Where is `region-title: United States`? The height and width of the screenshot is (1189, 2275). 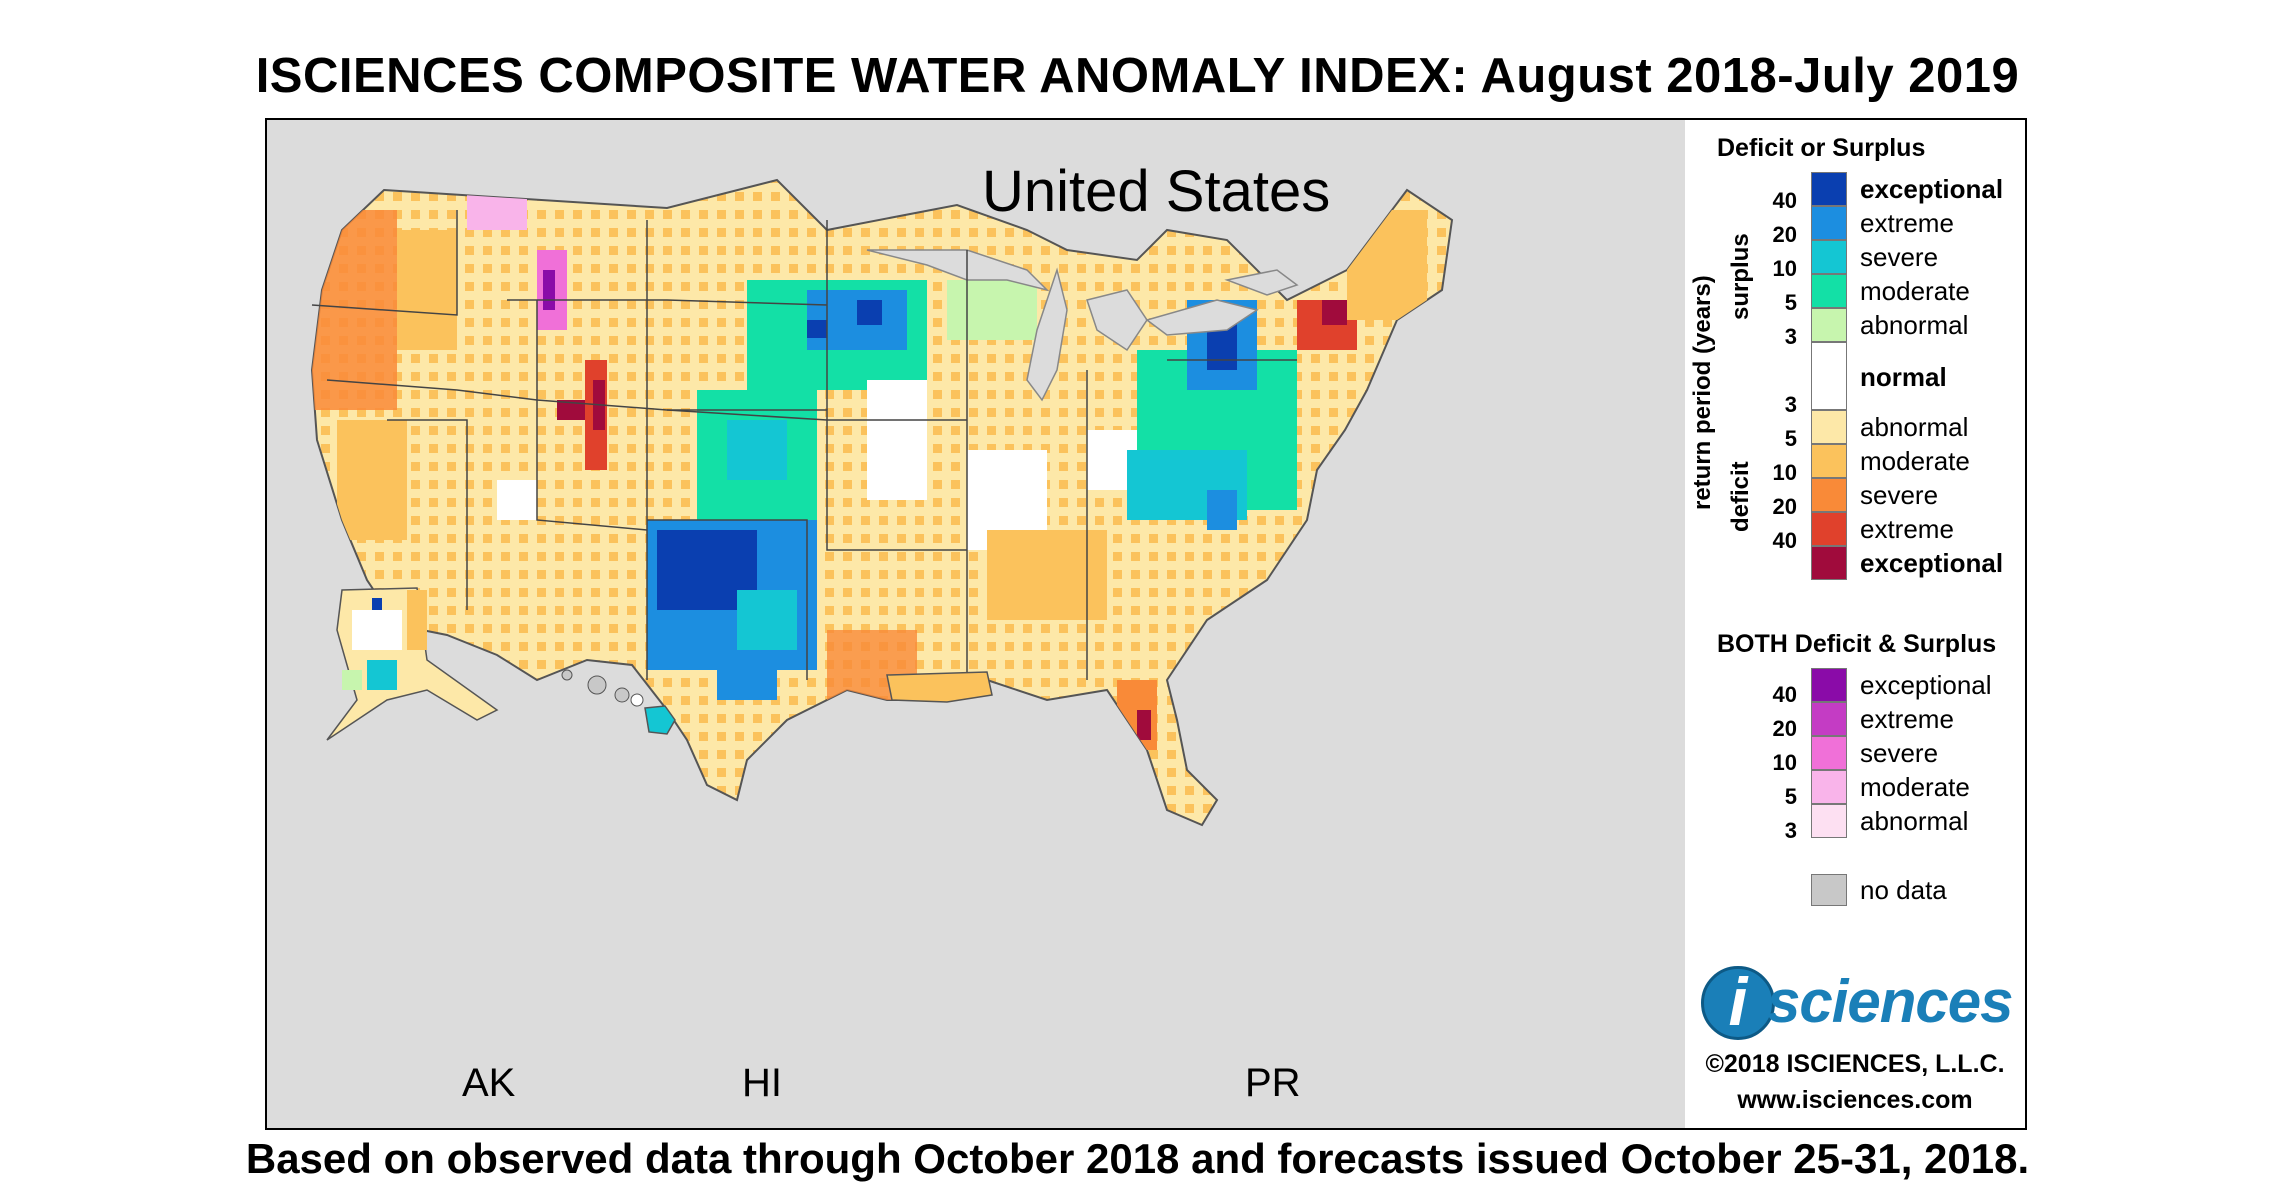
region-title: United States is located at coordinates (1156, 191).